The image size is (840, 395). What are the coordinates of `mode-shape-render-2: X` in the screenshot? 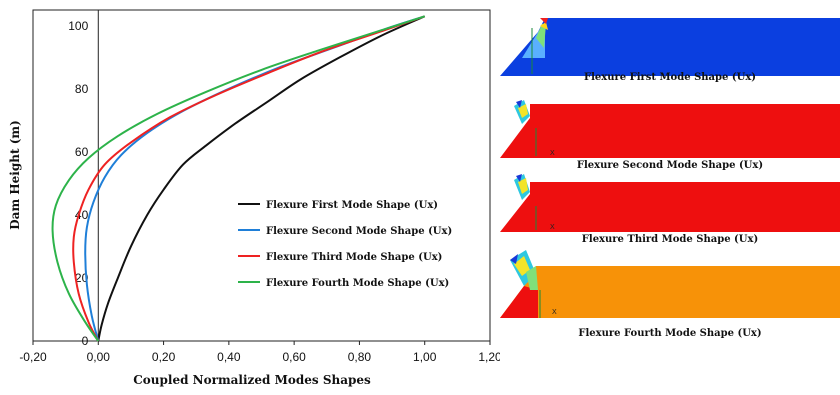 It's located at (670, 129).